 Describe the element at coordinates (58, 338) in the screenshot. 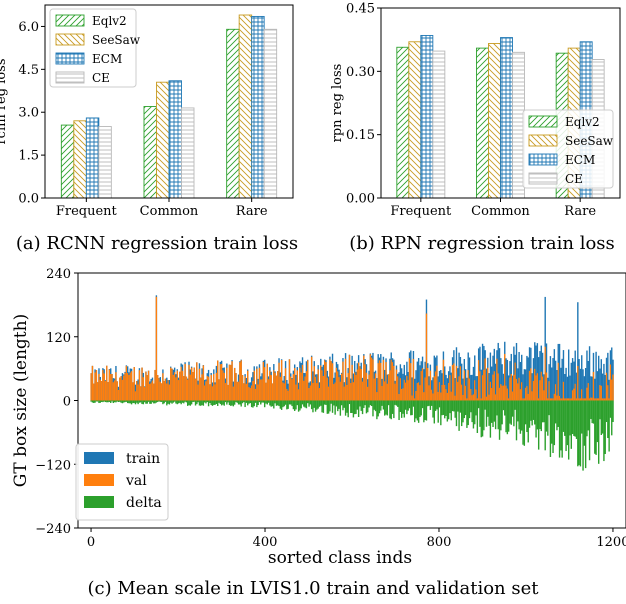

I see `y-tick-label: 120` at that location.